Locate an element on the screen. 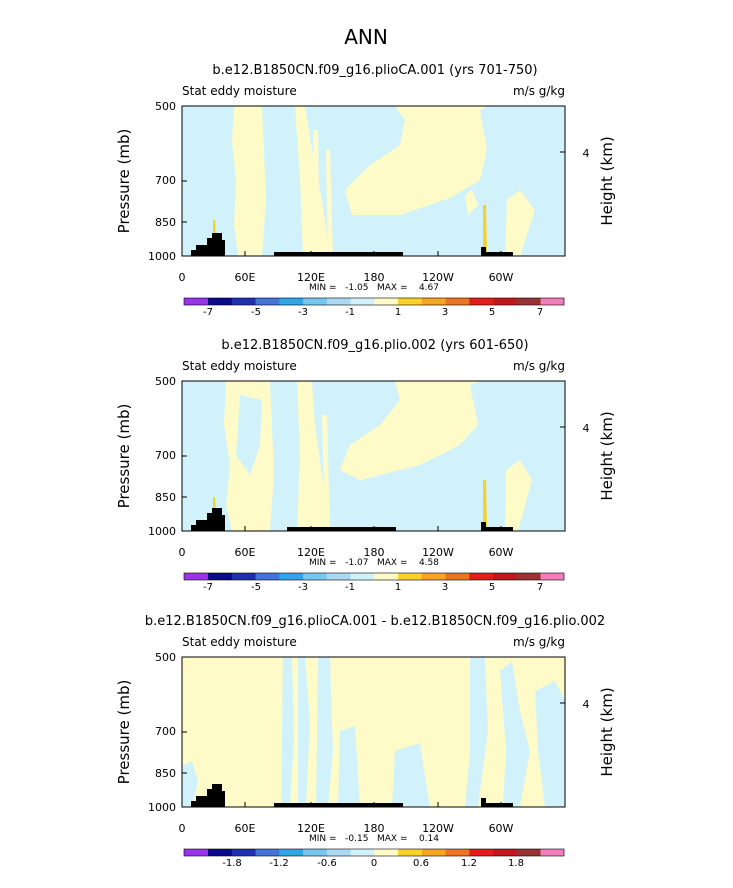 This screenshot has height=888, width=733. y-right-tick-label: 4 is located at coordinates (586, 704).